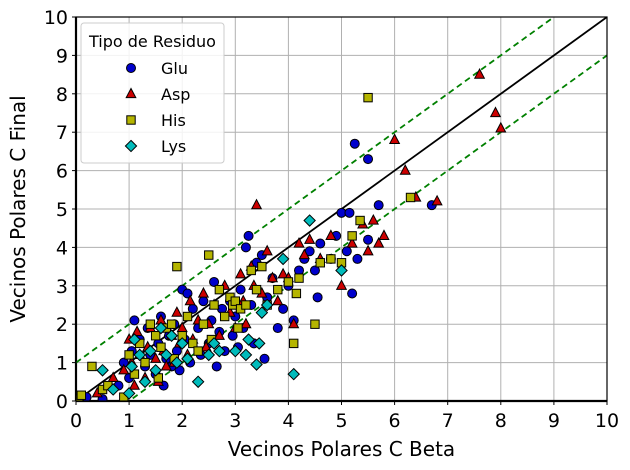  Describe the element at coordinates (129, 421) in the screenshot. I see `x-tick-label: 1` at that location.